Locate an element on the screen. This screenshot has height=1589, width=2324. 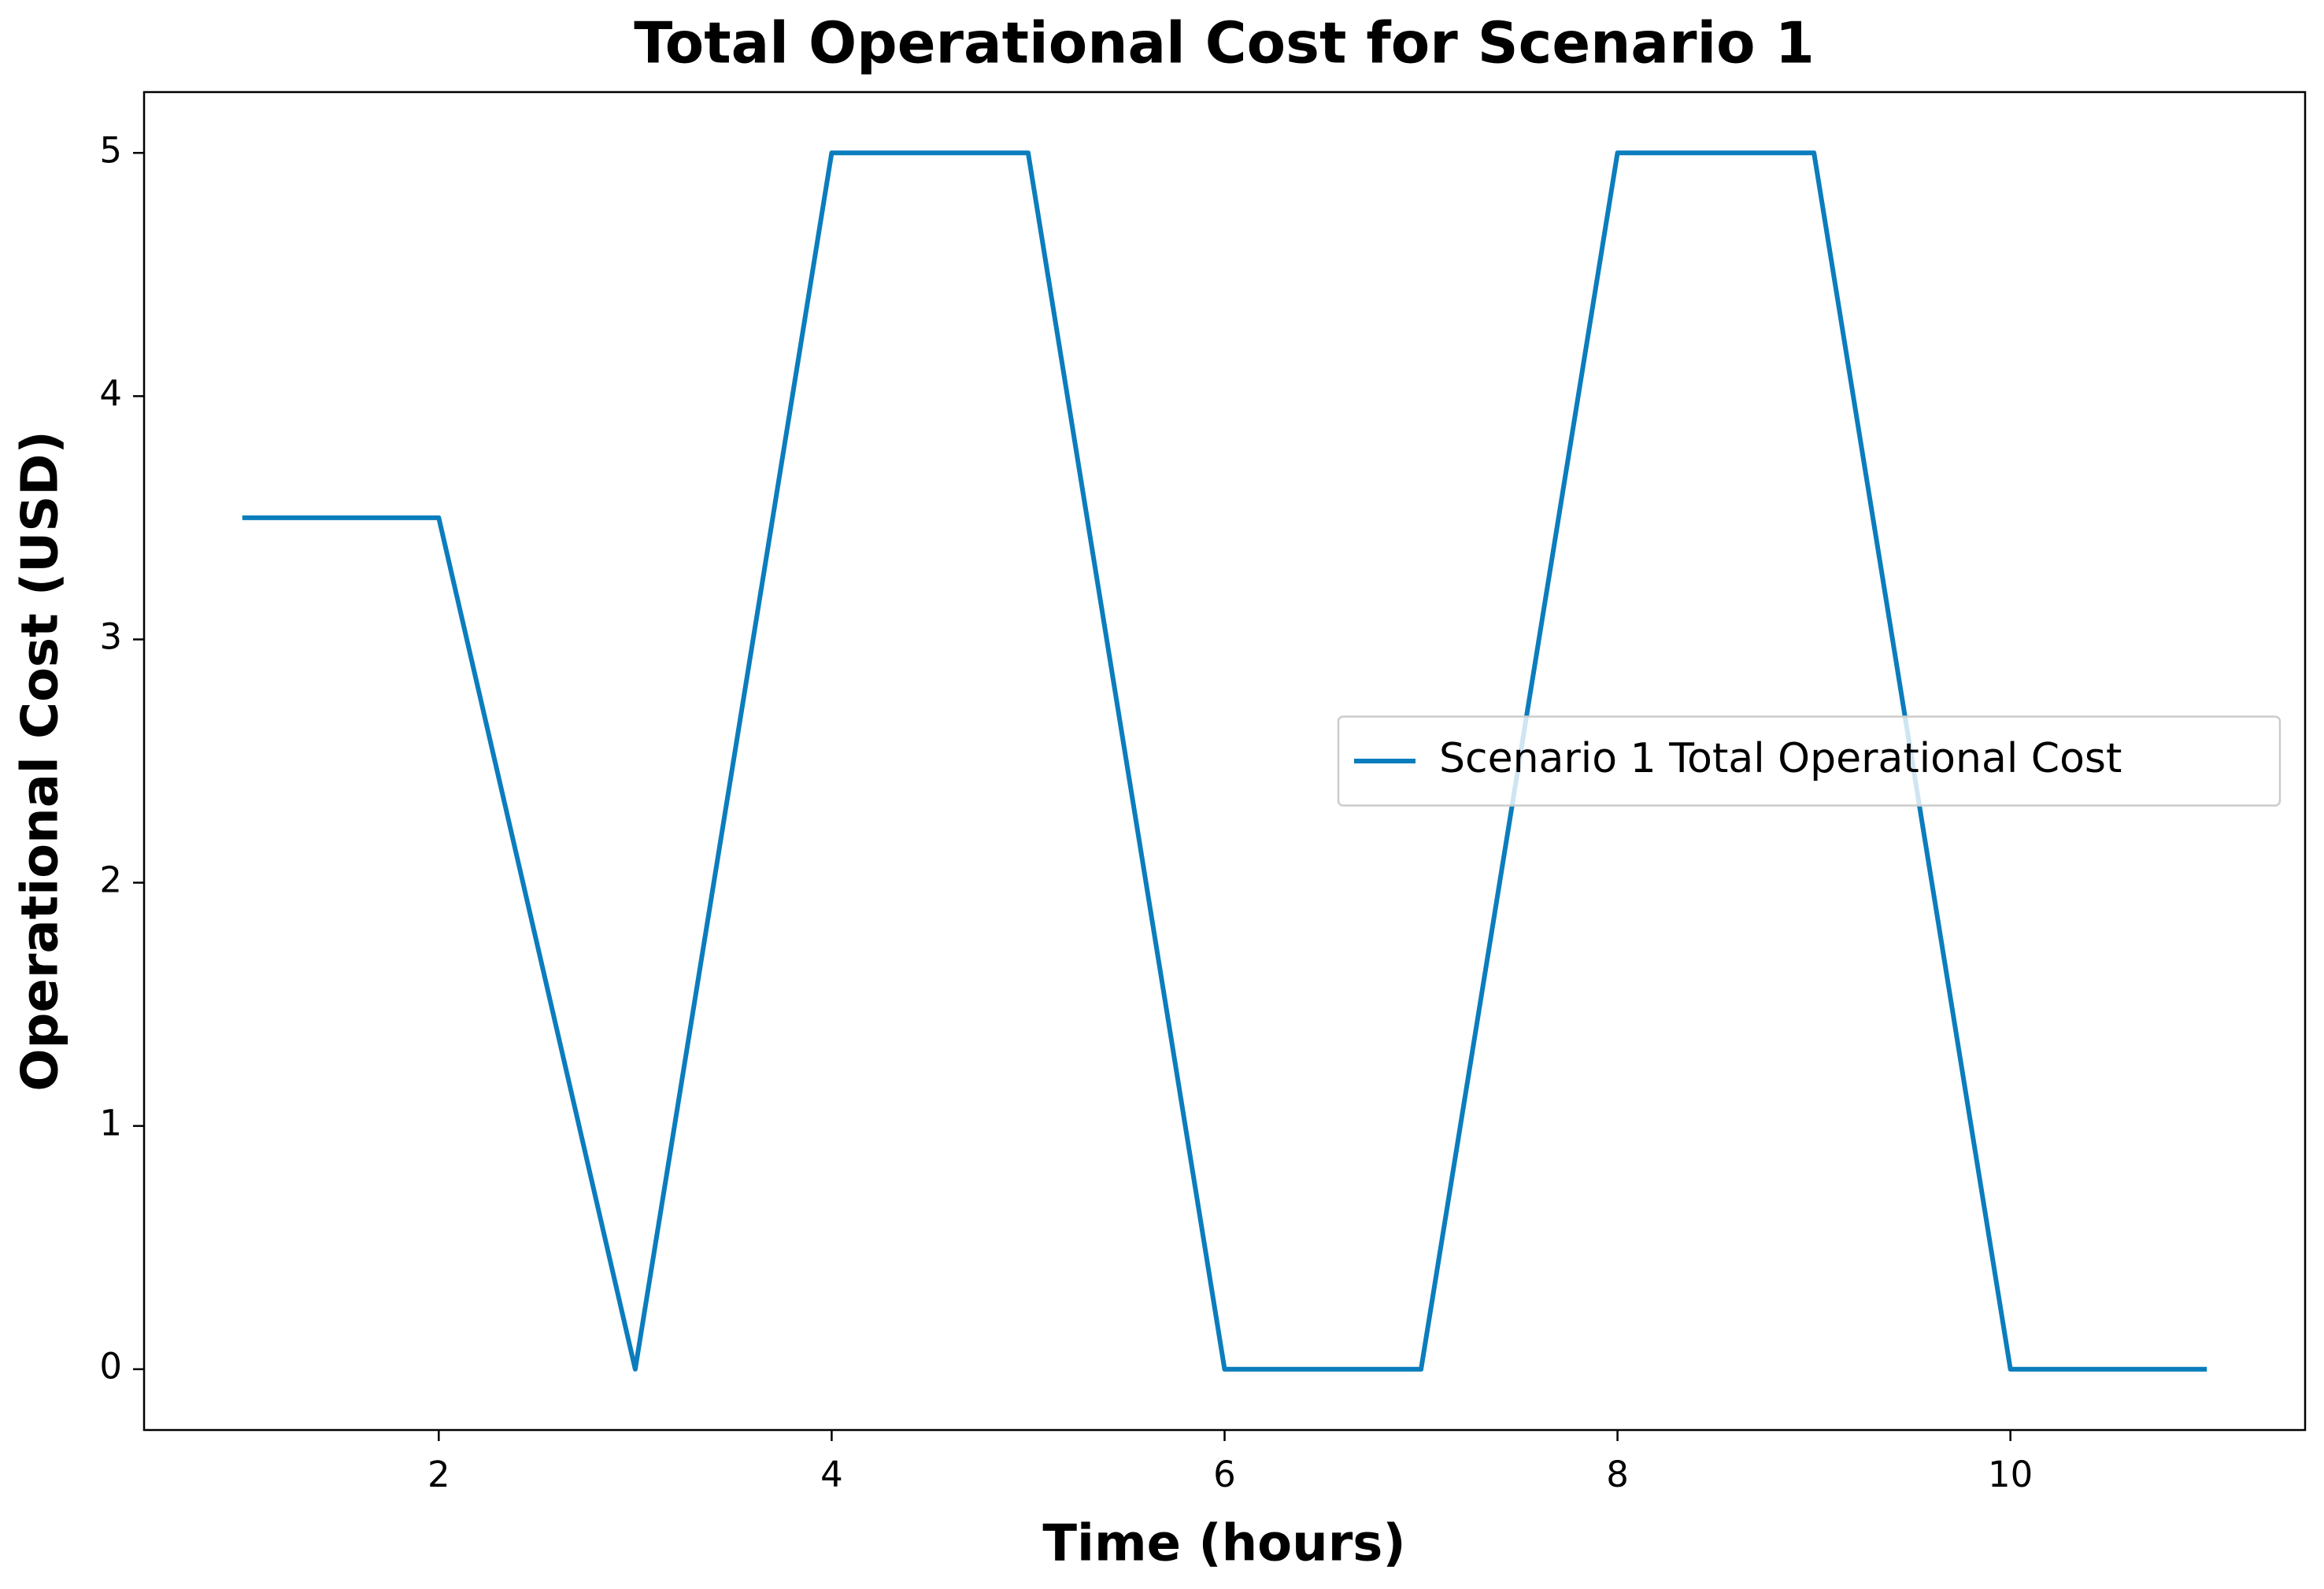
legend-box is located at coordinates (1809, 761).